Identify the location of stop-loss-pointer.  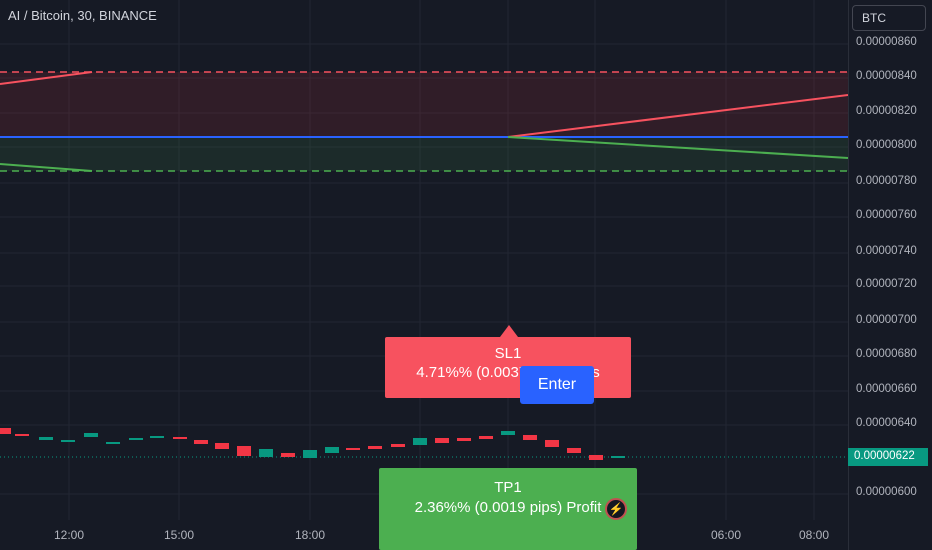
(509, 331).